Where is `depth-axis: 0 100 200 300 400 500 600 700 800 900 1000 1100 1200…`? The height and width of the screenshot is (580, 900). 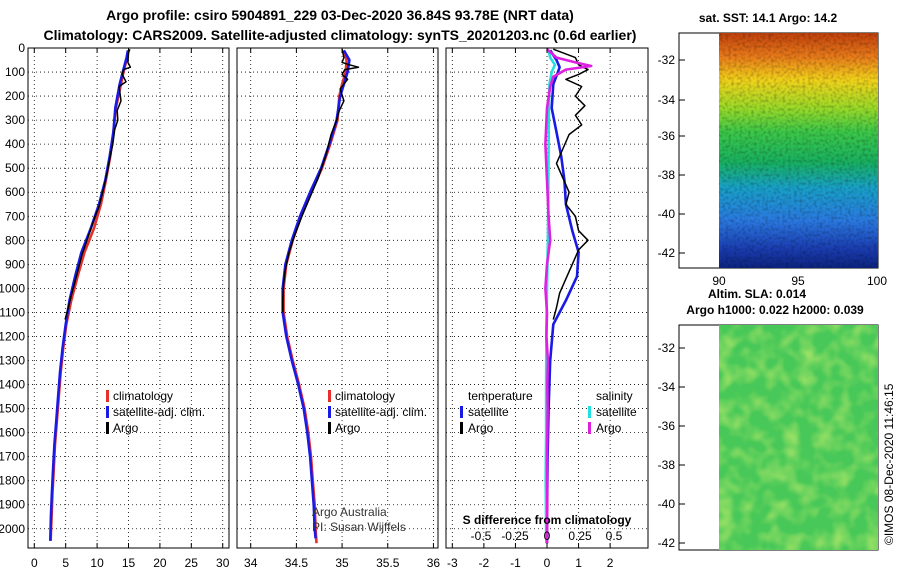
depth-axis: 0 100 200 300 400 500 600 700 800 900 1000 1100 1200… is located at coordinates (12, 288).